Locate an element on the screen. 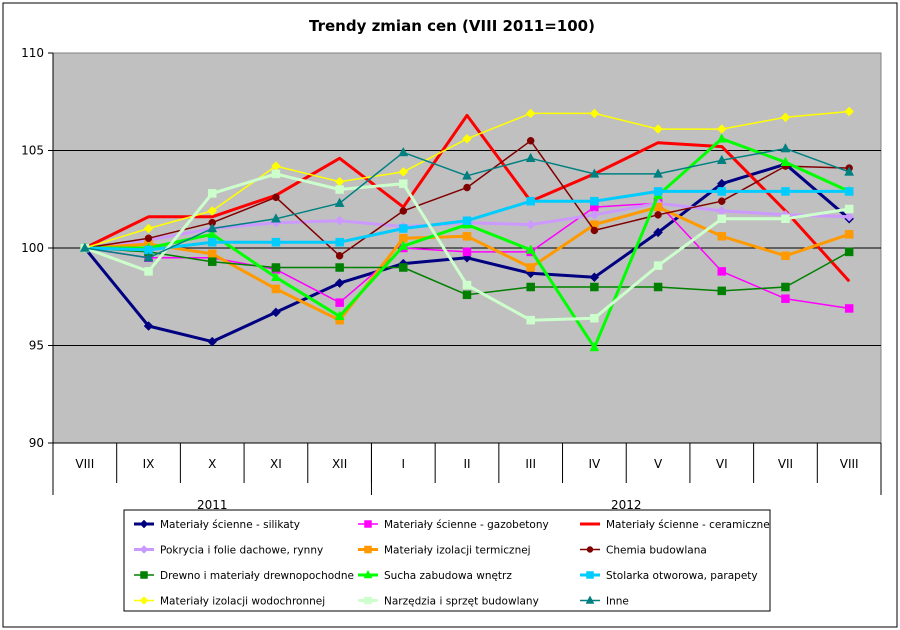 This screenshot has height=630, width=900. legend-item: Materiały ścienne - silikaty is located at coordinates (217, 525).